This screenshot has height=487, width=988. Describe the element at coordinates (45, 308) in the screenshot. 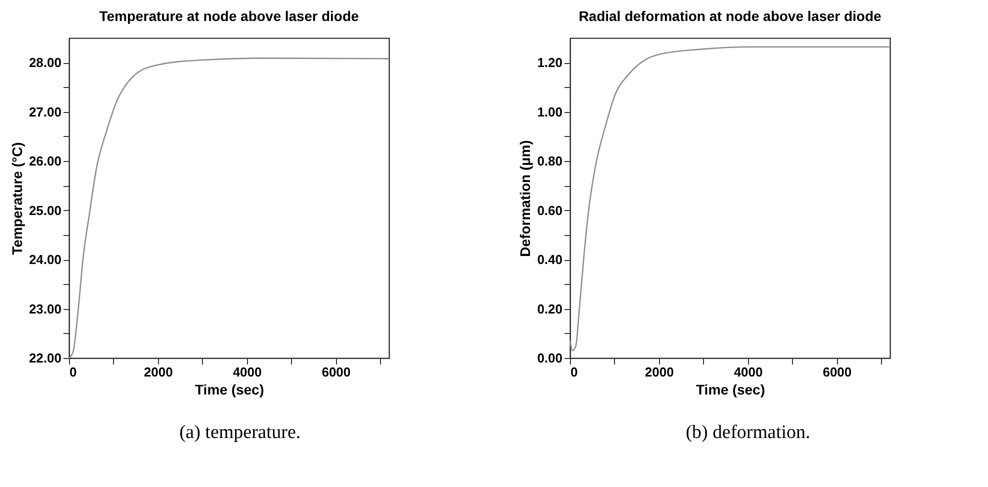

I see `y-tick-label: 23.00` at that location.